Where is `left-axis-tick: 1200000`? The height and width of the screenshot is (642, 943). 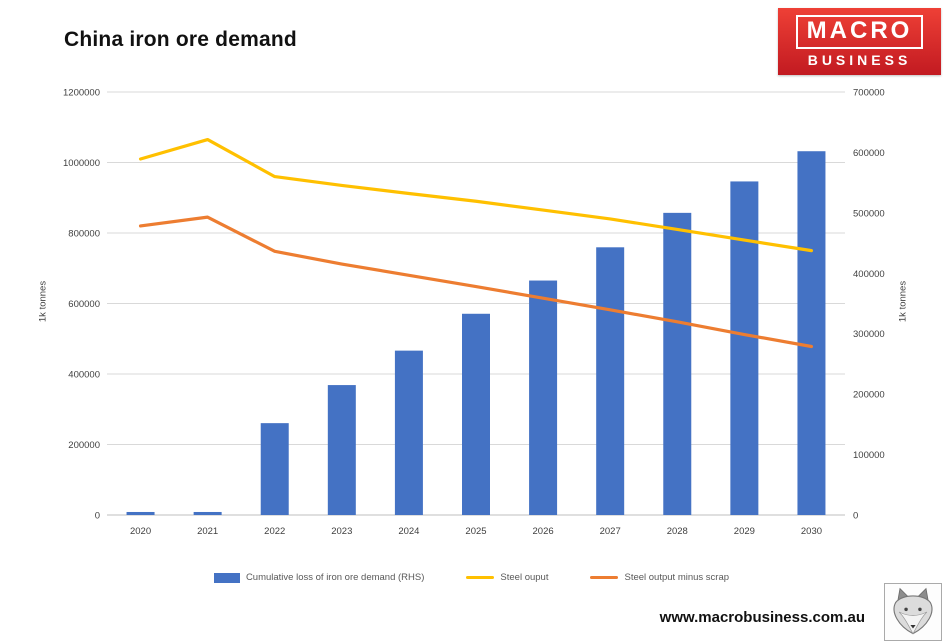
left-axis-tick: 1200000 is located at coordinates (81, 93).